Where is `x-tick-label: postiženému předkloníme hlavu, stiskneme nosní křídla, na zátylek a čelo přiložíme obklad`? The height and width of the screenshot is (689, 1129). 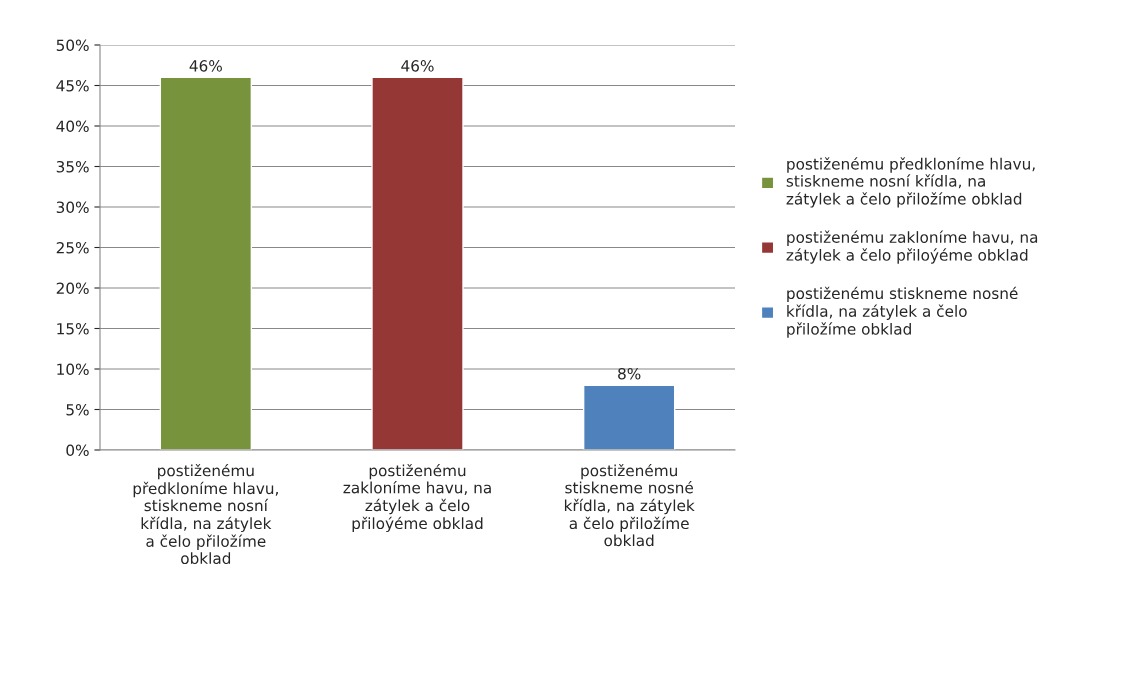 x-tick-label: postiženému předkloníme hlavu, stiskneme nosní křídla, na zátylek a čelo přiložíme obklad is located at coordinates (205, 514).